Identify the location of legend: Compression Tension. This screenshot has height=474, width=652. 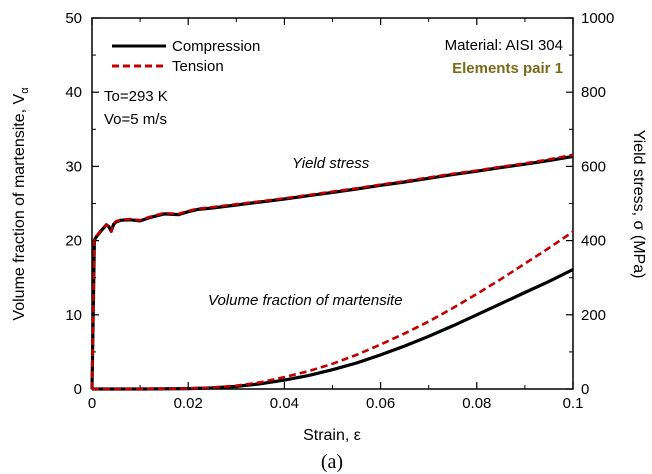
(186, 56).